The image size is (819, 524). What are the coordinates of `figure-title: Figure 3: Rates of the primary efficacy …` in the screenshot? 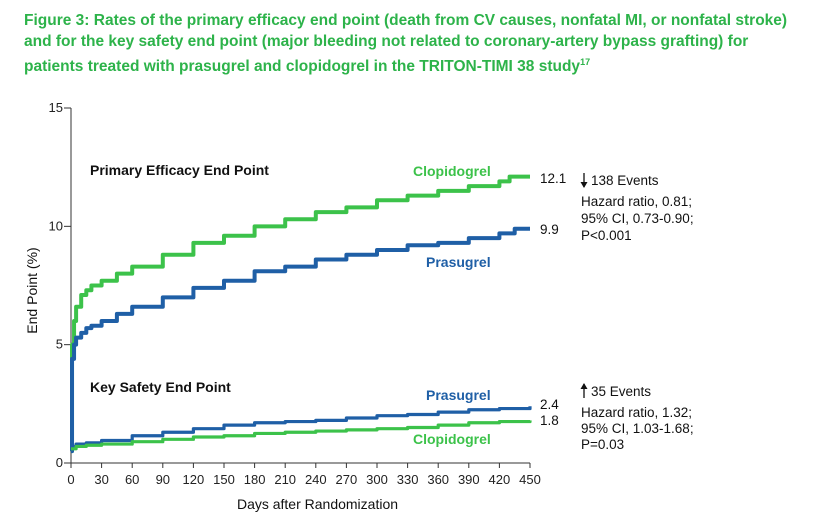 It's located at (414, 43).